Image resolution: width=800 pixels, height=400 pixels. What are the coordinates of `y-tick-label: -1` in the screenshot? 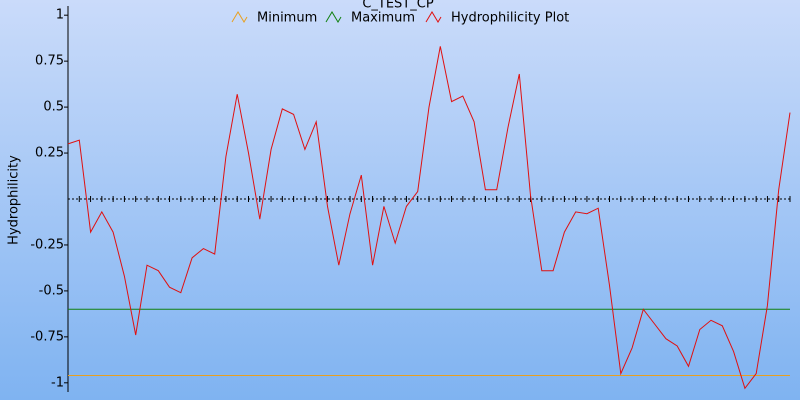 It's located at (57, 382).